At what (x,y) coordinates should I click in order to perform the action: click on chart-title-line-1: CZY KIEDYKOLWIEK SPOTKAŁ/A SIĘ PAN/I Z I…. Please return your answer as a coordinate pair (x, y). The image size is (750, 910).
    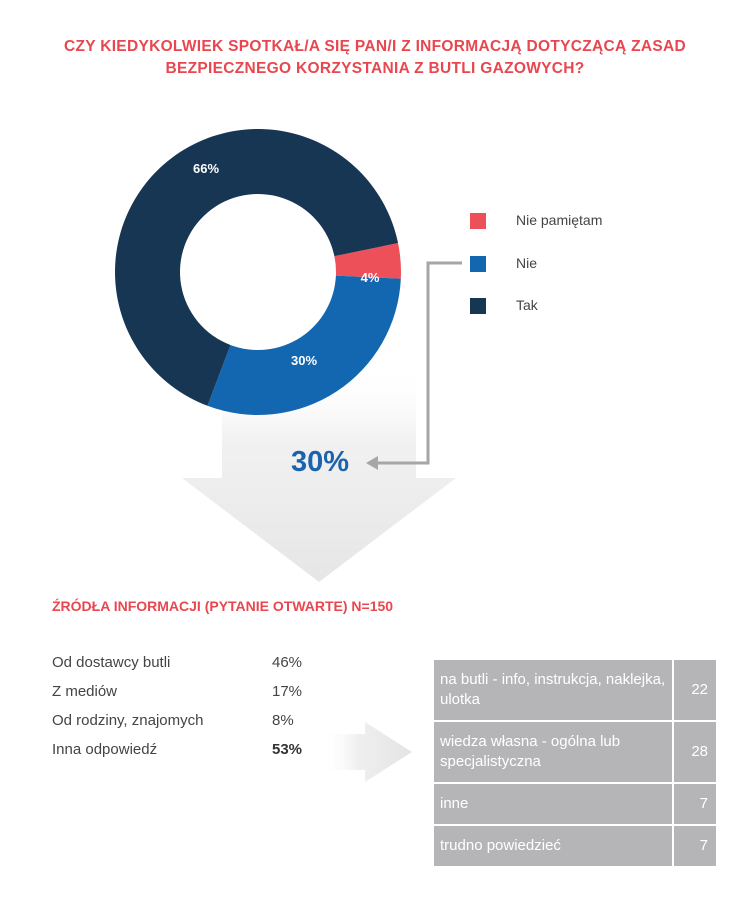
    Looking at the image, I should click on (374, 46).